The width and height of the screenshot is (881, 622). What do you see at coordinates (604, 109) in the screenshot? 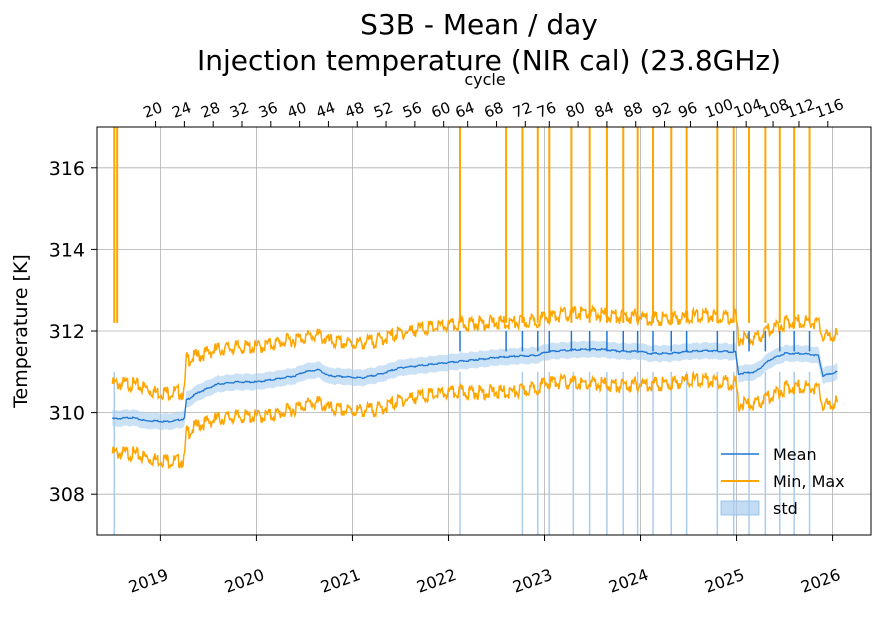
I see `cycle-tick-label: 84` at bounding box center [604, 109].